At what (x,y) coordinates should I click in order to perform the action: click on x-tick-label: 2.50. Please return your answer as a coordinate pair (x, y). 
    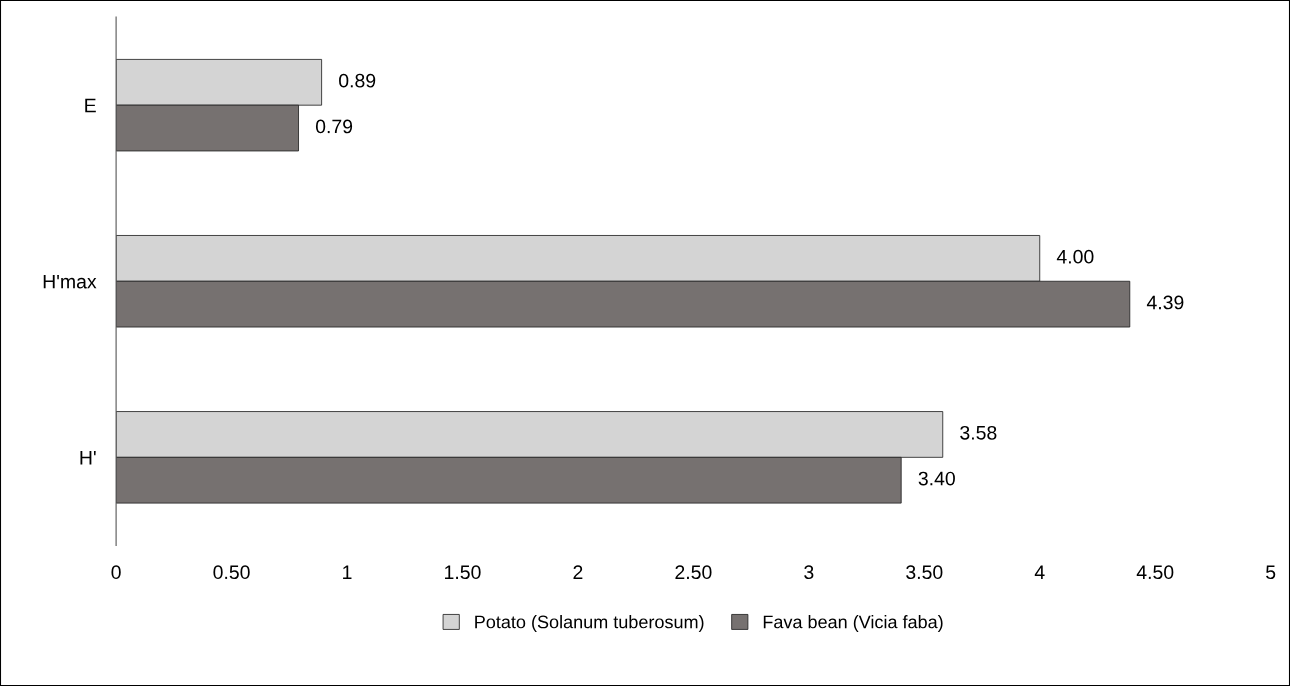
    Looking at the image, I should click on (693, 572).